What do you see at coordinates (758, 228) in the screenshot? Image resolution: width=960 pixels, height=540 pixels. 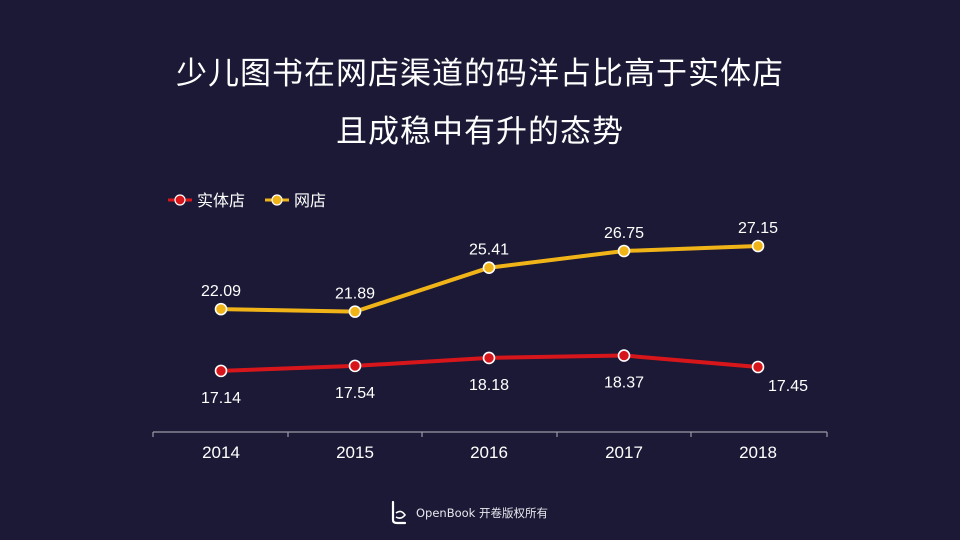 I see `data-label-online-2018: 27.15` at bounding box center [758, 228].